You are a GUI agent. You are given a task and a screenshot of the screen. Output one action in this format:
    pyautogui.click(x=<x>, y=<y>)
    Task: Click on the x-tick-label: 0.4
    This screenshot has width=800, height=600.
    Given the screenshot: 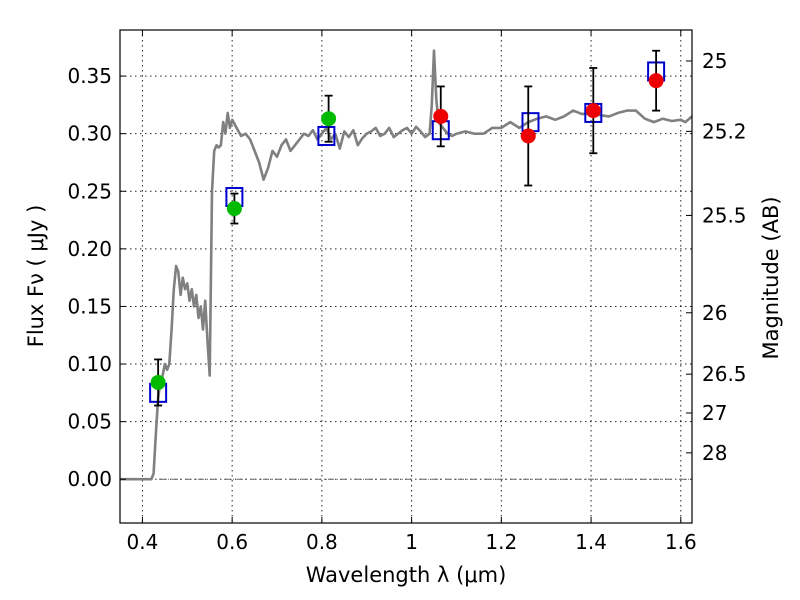 What is the action you would take?
    pyautogui.click(x=143, y=542)
    